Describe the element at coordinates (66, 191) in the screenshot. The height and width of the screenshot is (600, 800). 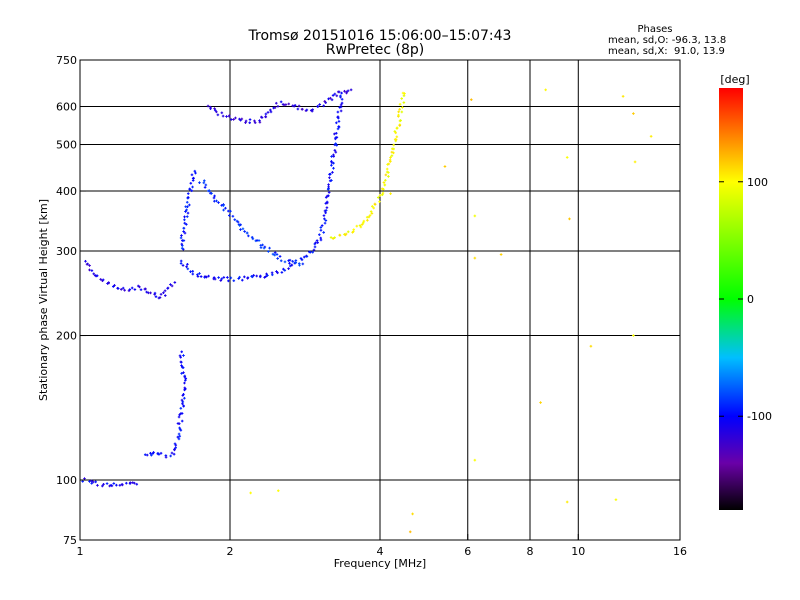
I see `y-tick-label: 400` at that location.